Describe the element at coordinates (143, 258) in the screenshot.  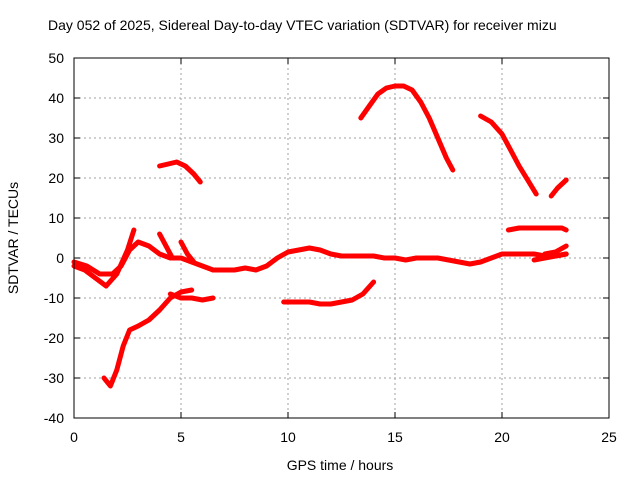
I see `series-line-s2` at that location.